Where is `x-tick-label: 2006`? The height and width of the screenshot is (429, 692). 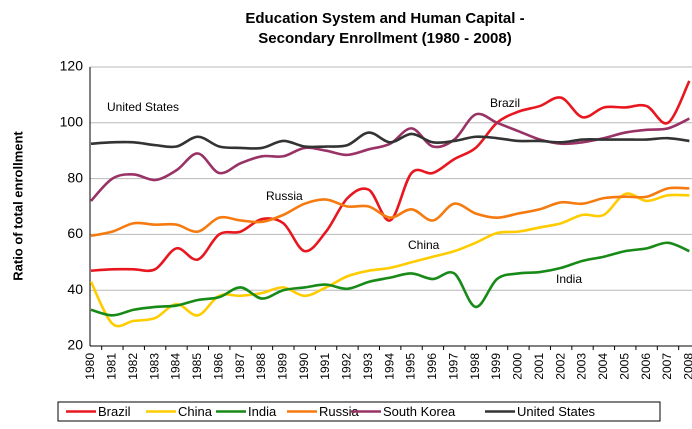
x-tick-label: 2006 is located at coordinates (646, 366).